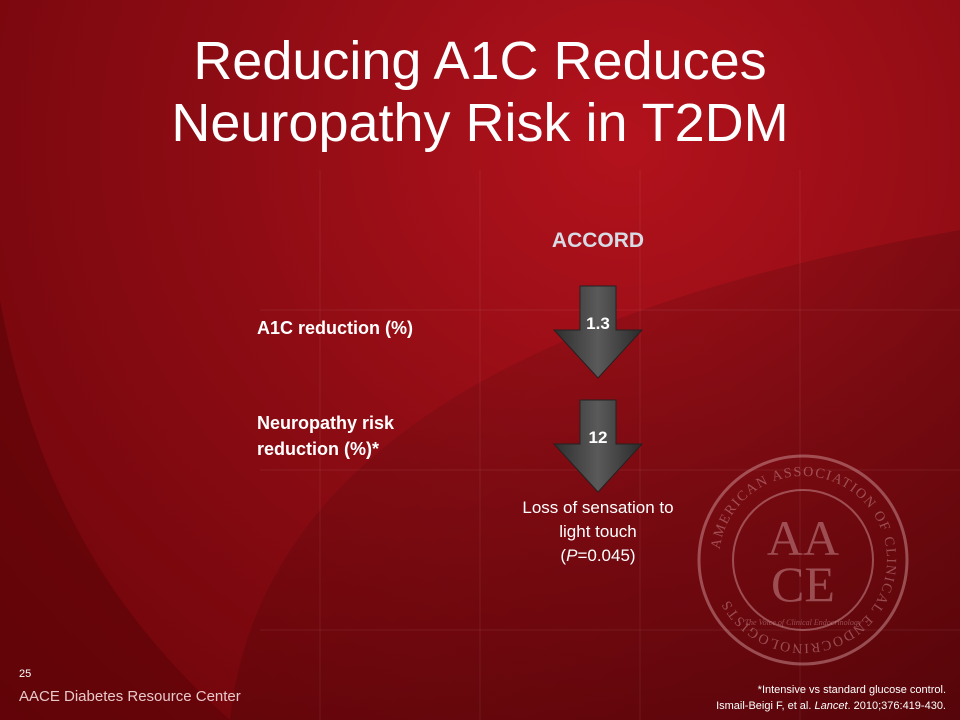 The width and height of the screenshot is (960, 720). What do you see at coordinates (598, 323) in the screenshot?
I see `a1c-reduction-value: 1.3` at bounding box center [598, 323].